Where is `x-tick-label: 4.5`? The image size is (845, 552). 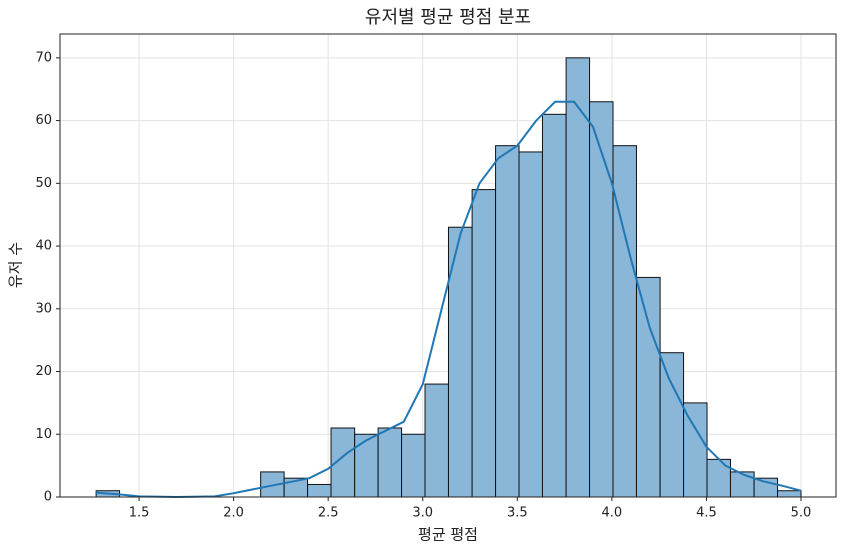
x-tick-label: 4.5 is located at coordinates (706, 513).